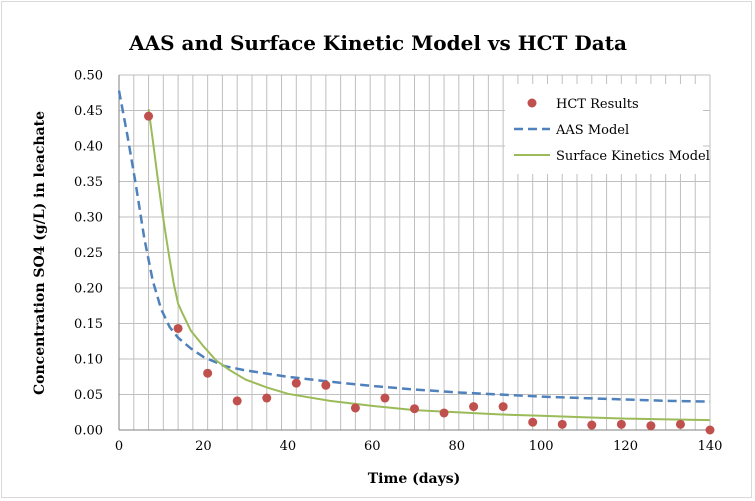 The width and height of the screenshot is (755, 501). I want to click on y-tick-label: 0.20, so click(88, 289).